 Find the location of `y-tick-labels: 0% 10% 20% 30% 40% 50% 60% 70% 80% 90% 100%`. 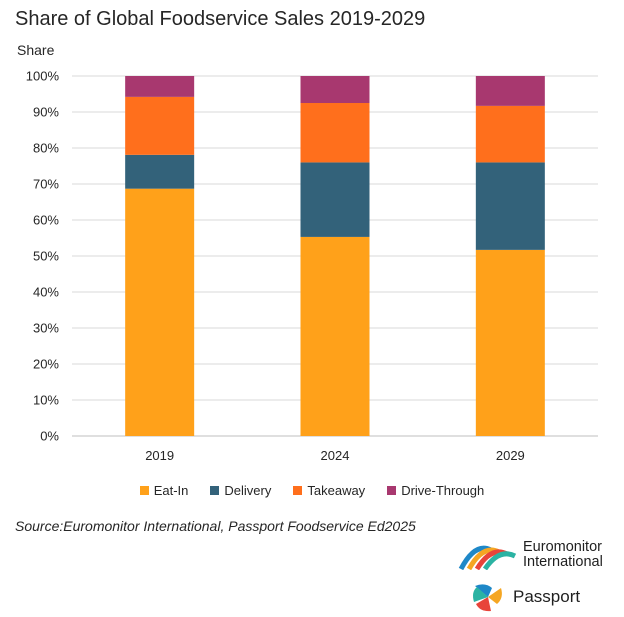

y-tick-labels: 0% 10% 20% 30% 40% 50% 60% 70% 80% 90% 100% is located at coordinates (43, 256).